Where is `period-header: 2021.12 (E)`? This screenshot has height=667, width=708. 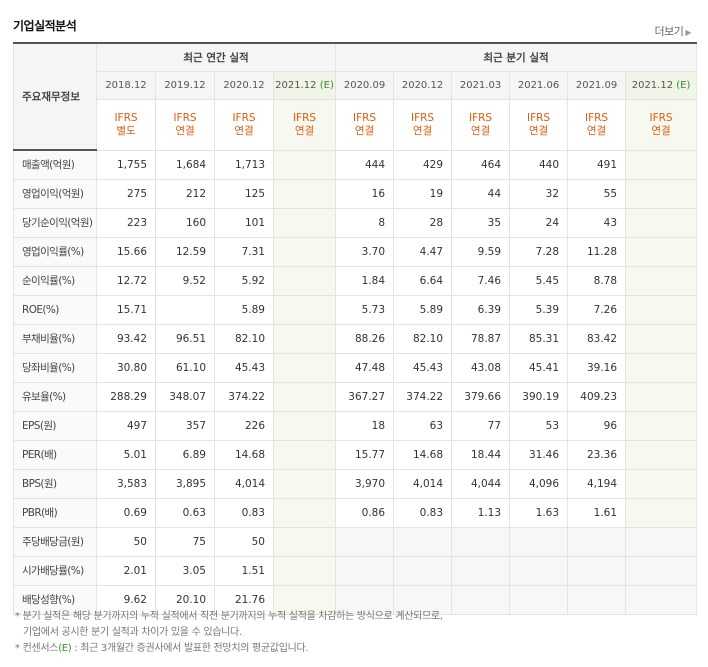 period-header: 2021.12 (E) is located at coordinates (304, 85).